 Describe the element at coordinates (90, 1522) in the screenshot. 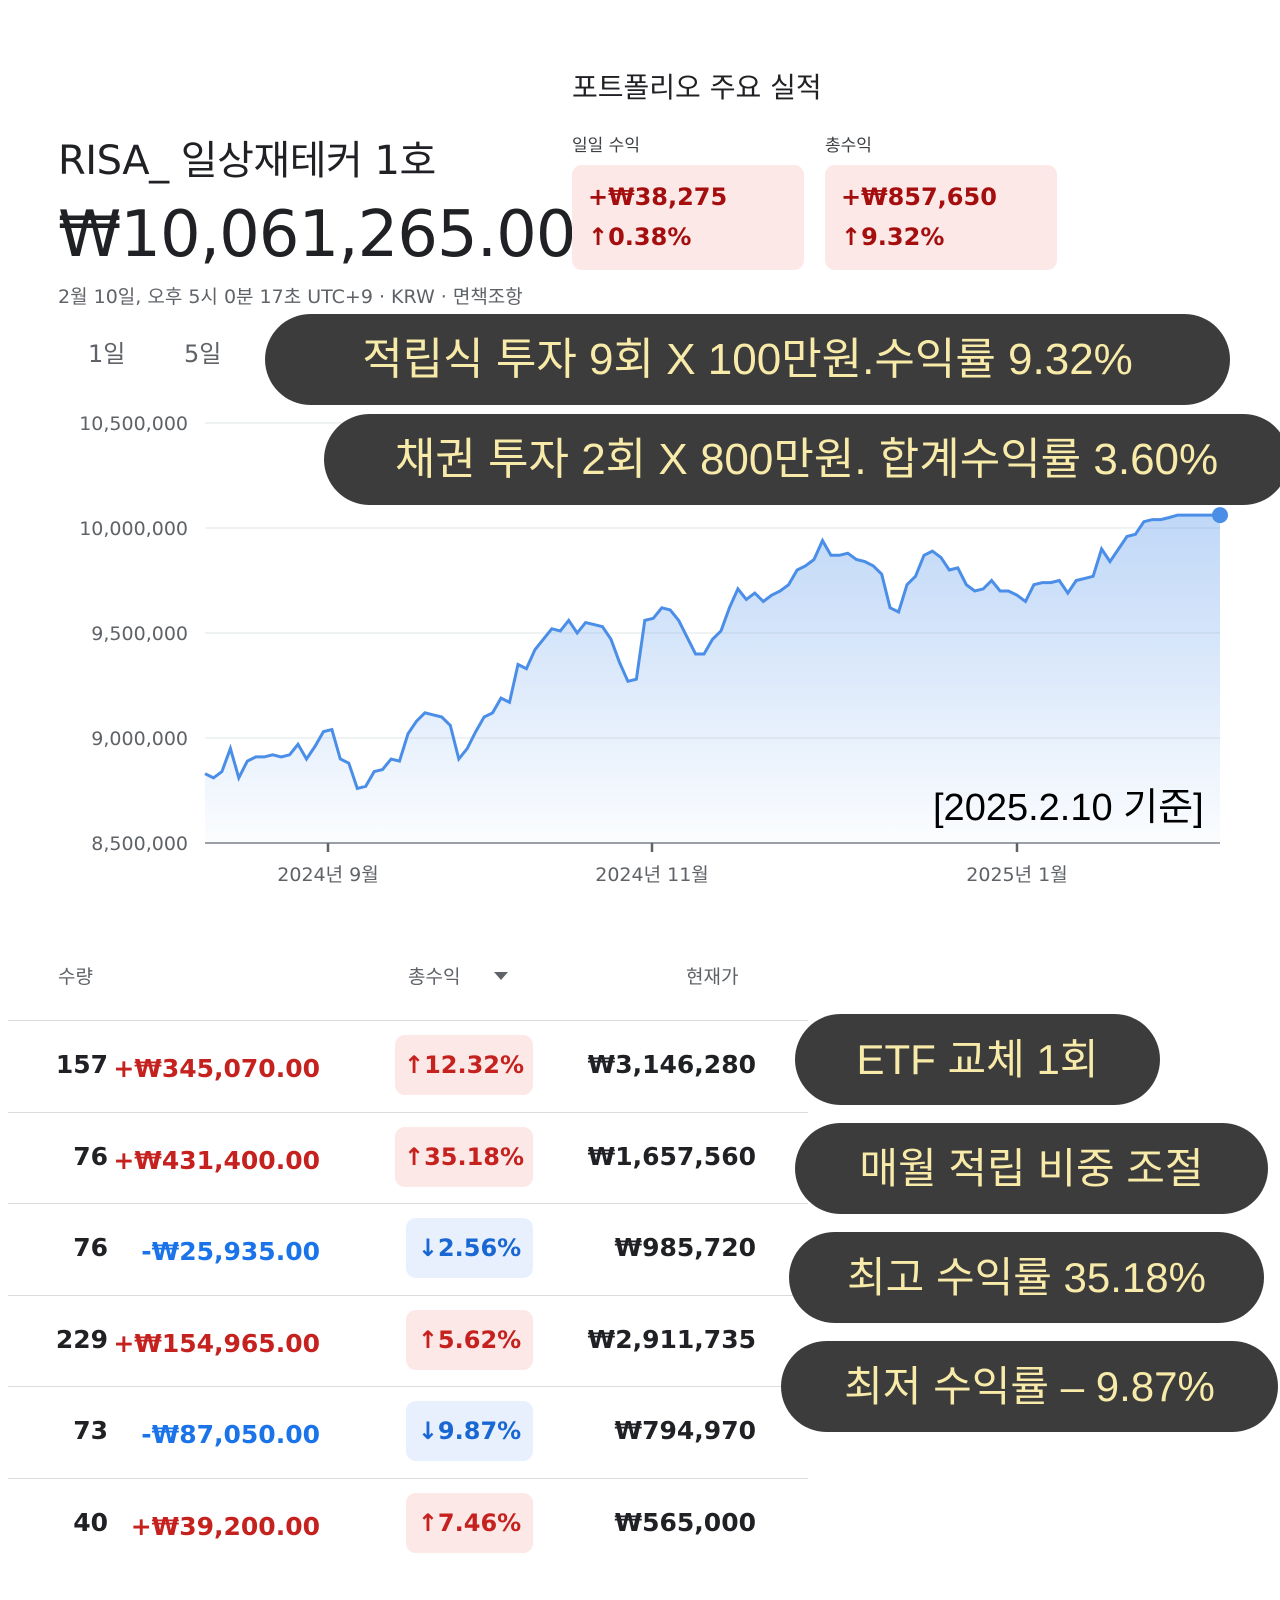

I see `row-qty: 40` at that location.